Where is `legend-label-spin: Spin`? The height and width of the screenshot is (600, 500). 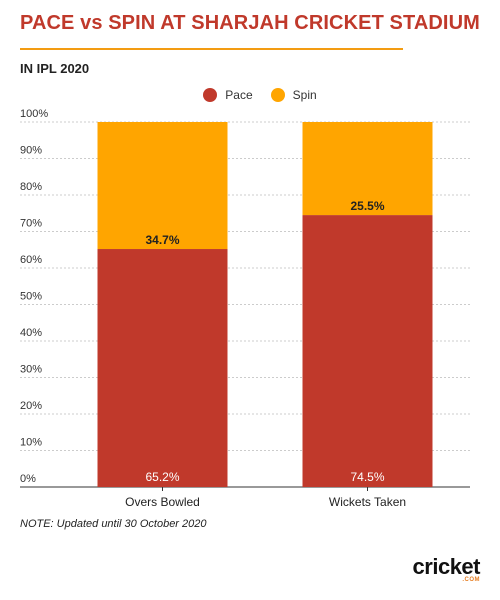
legend-label-spin: Spin is located at coordinates (304, 95).